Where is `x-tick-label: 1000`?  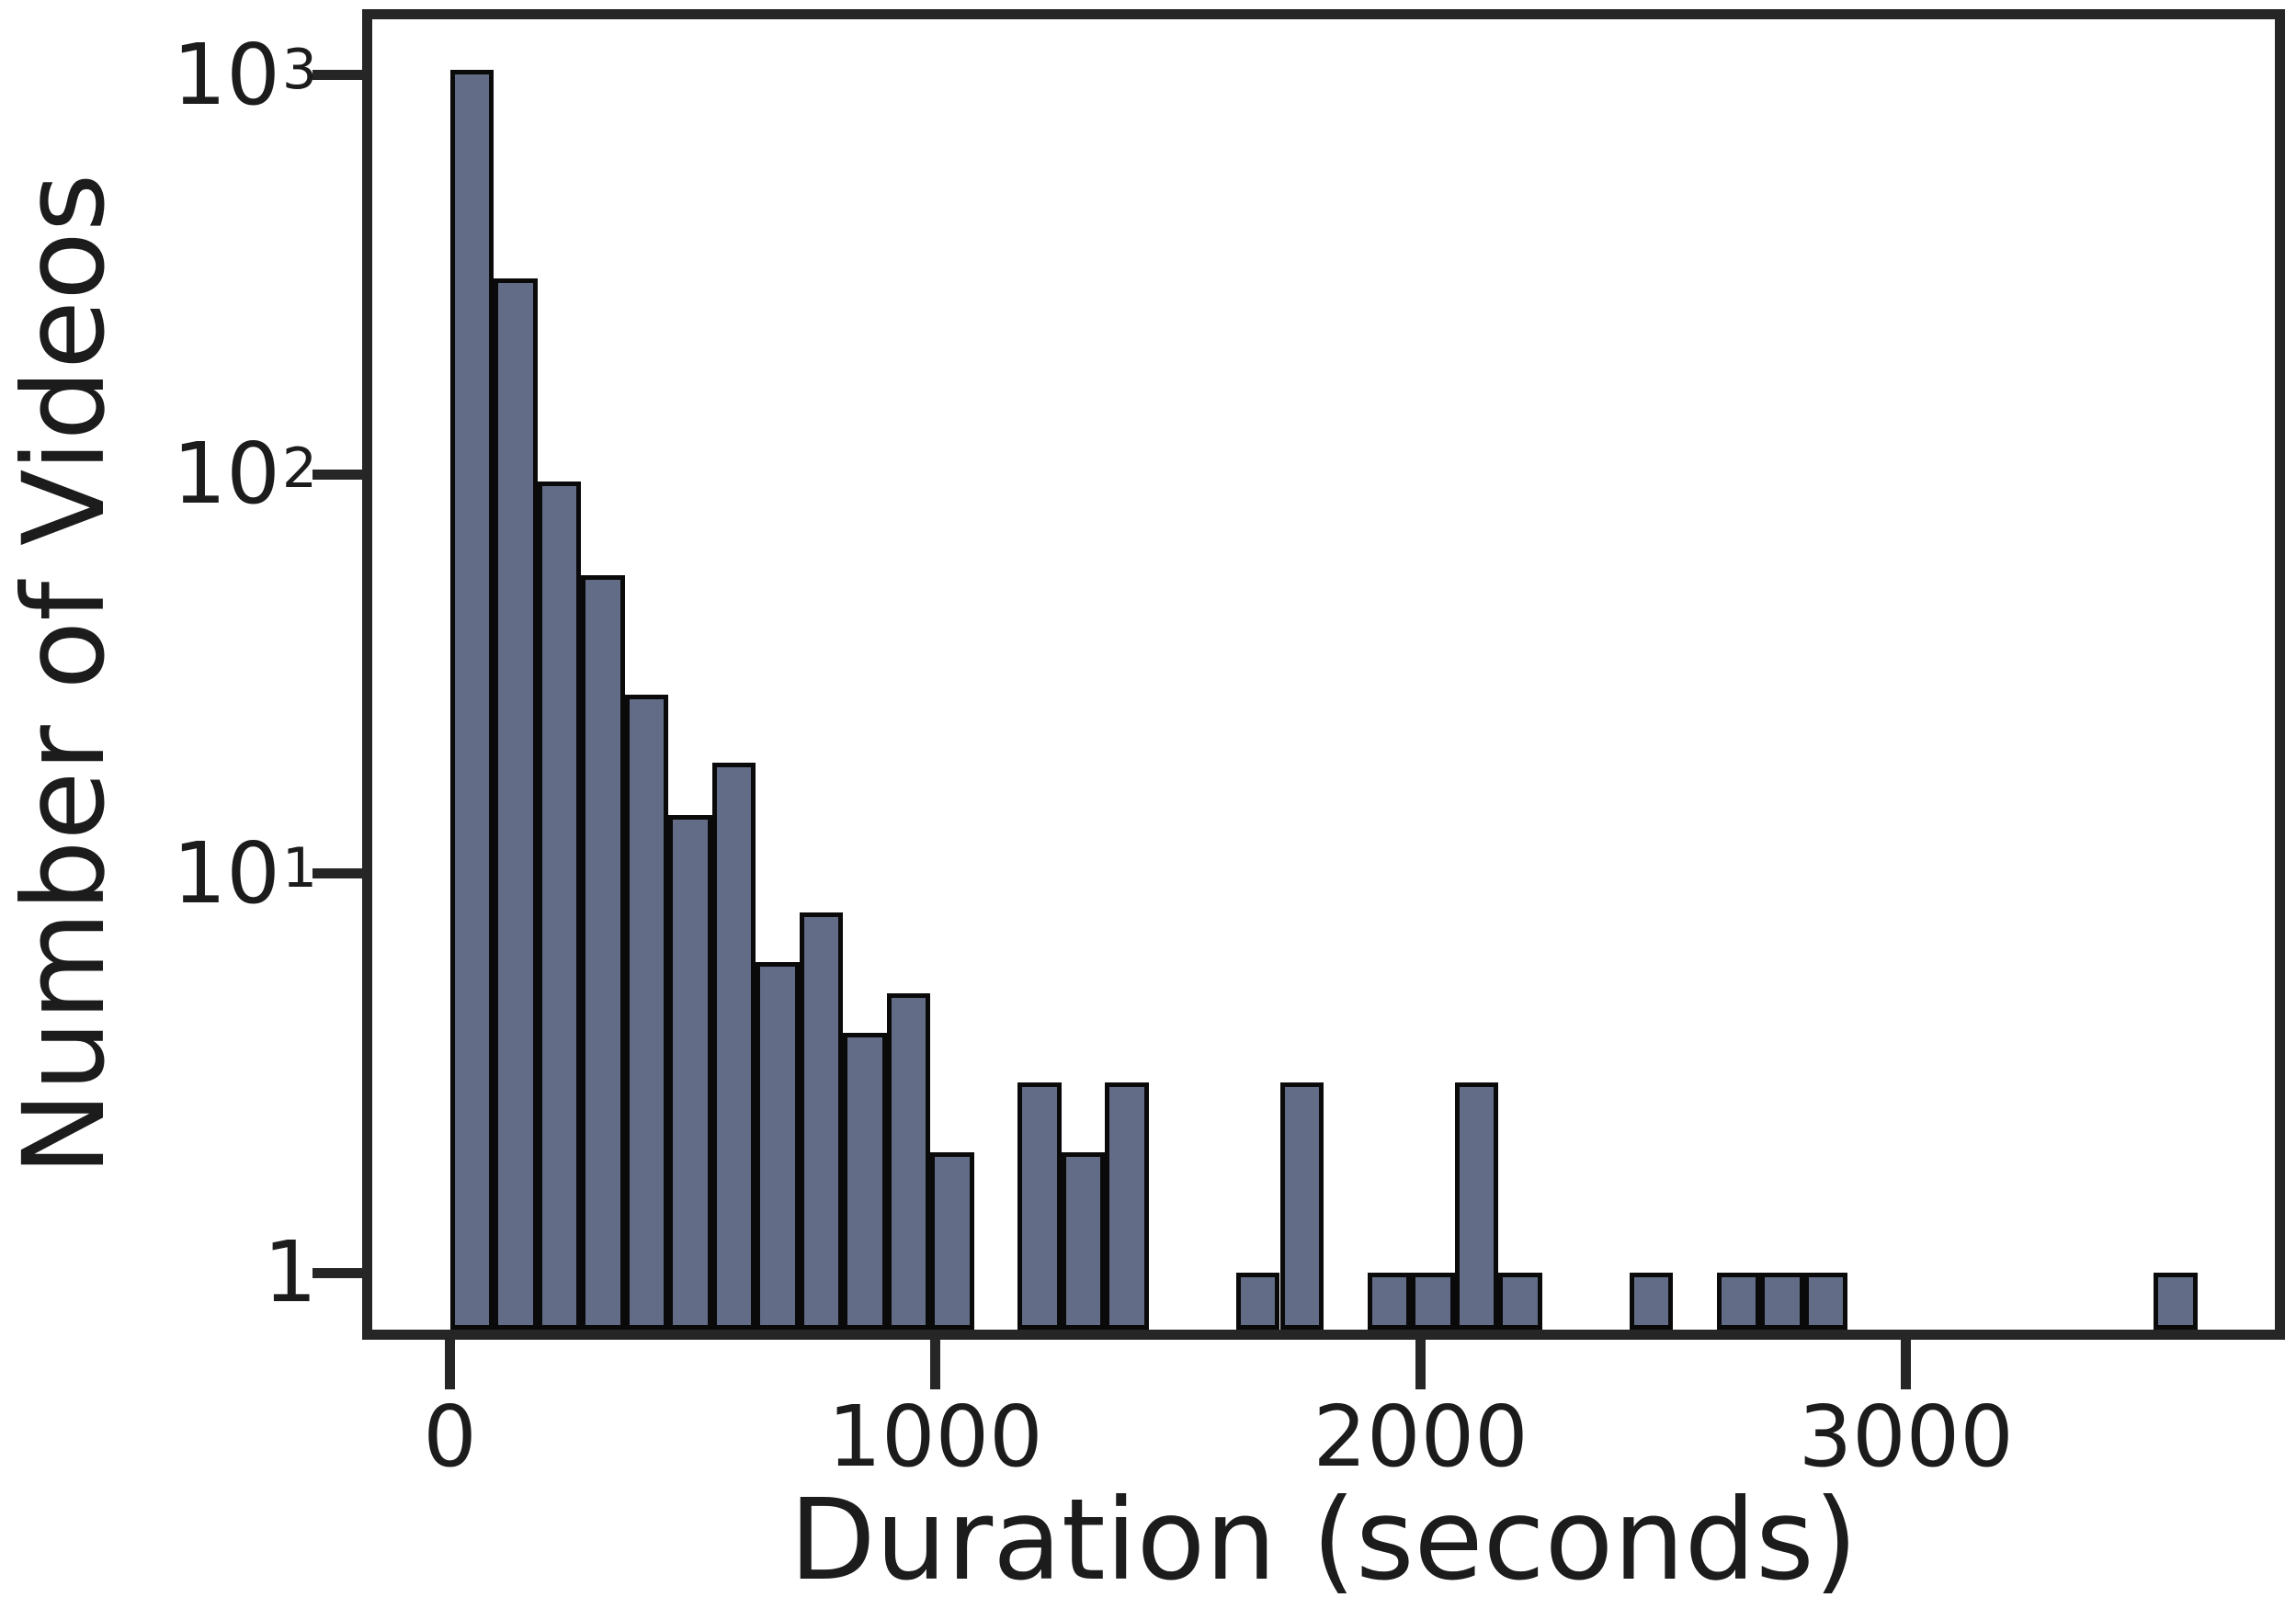
x-tick-label: 1000 is located at coordinates (935, 1437).